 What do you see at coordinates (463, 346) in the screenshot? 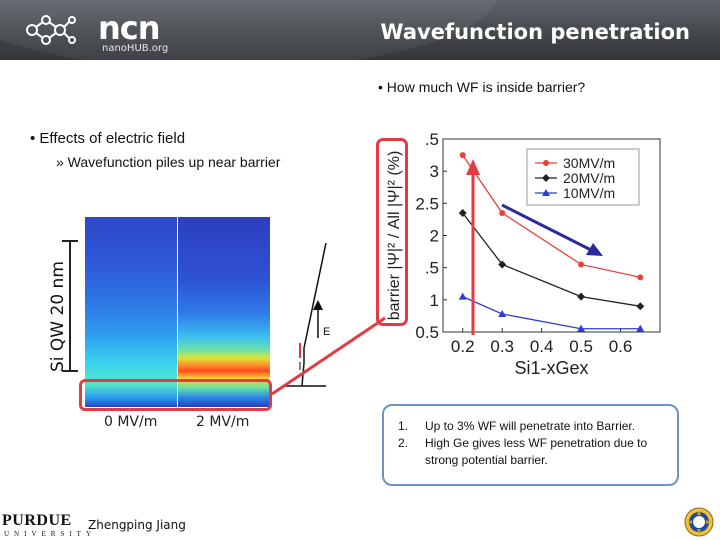
I see `x-tick-label: 0.2` at bounding box center [463, 346].